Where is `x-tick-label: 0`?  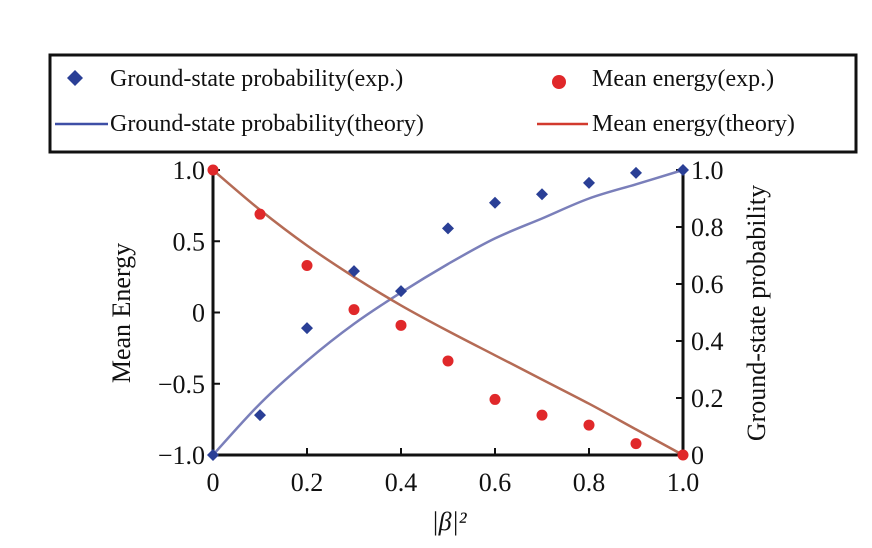 x-tick-label: 0 is located at coordinates (213, 482).